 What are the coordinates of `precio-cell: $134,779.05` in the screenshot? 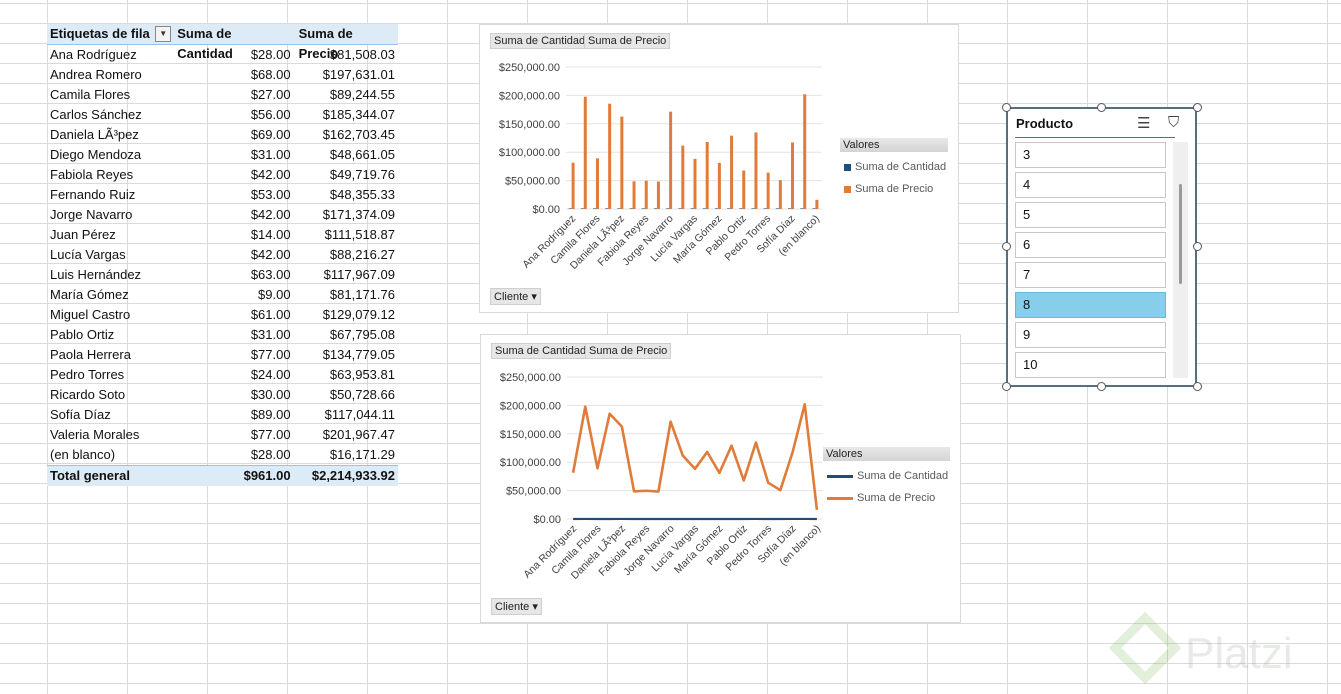 It's located at (358, 354).